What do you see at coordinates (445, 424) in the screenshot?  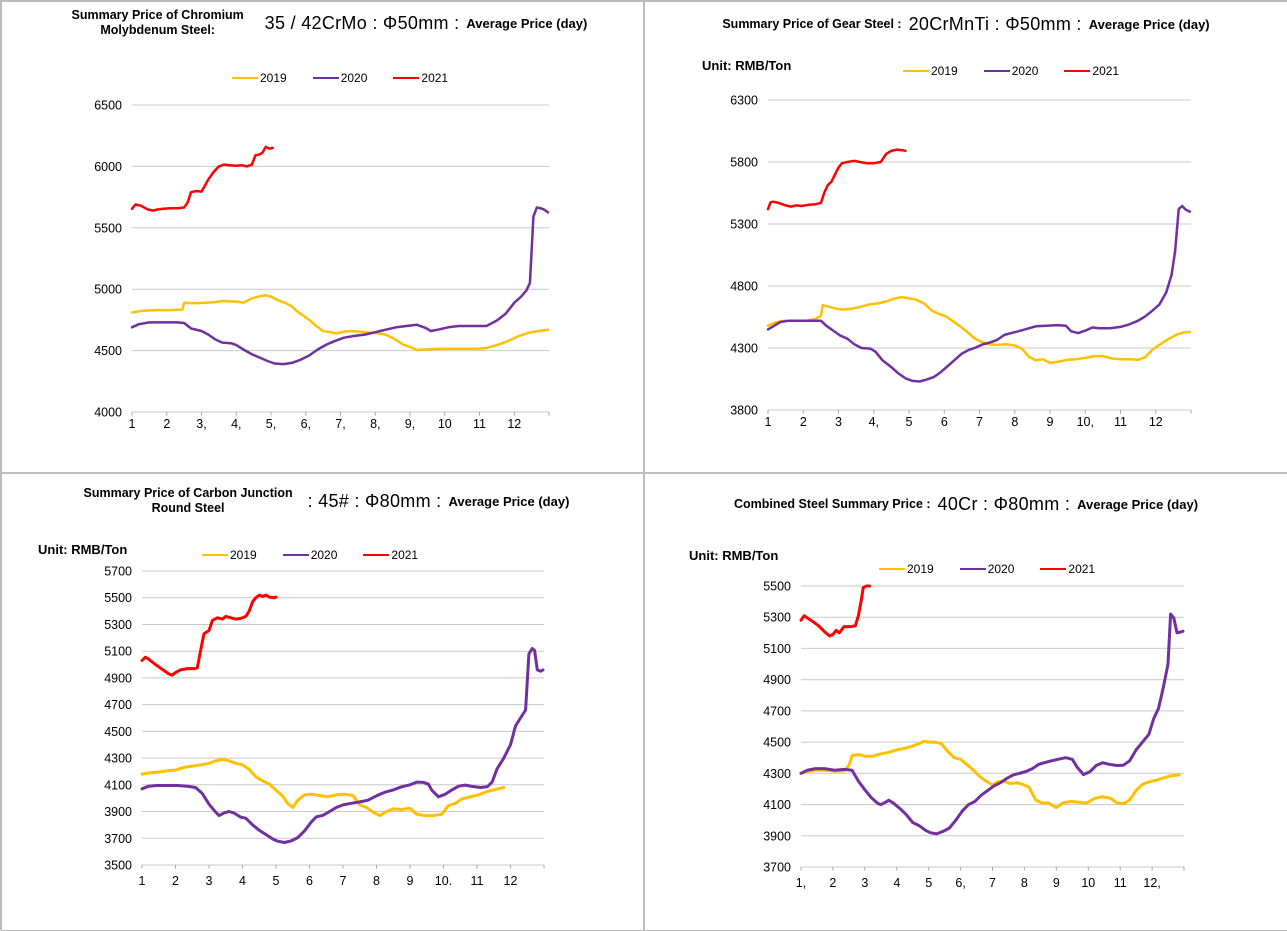 I see `svg-text: 10` at bounding box center [445, 424].